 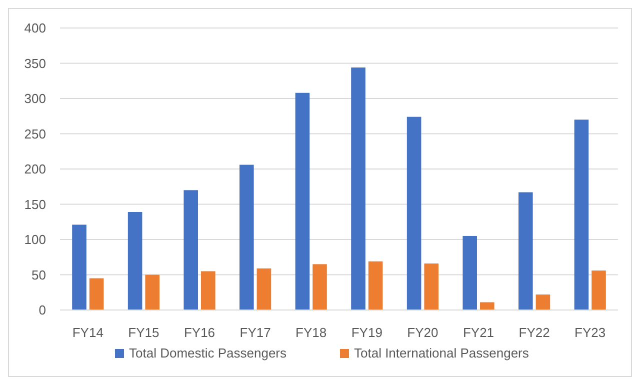 What do you see at coordinates (42, 310) in the screenshot?
I see `y-tick-label: 0` at bounding box center [42, 310].